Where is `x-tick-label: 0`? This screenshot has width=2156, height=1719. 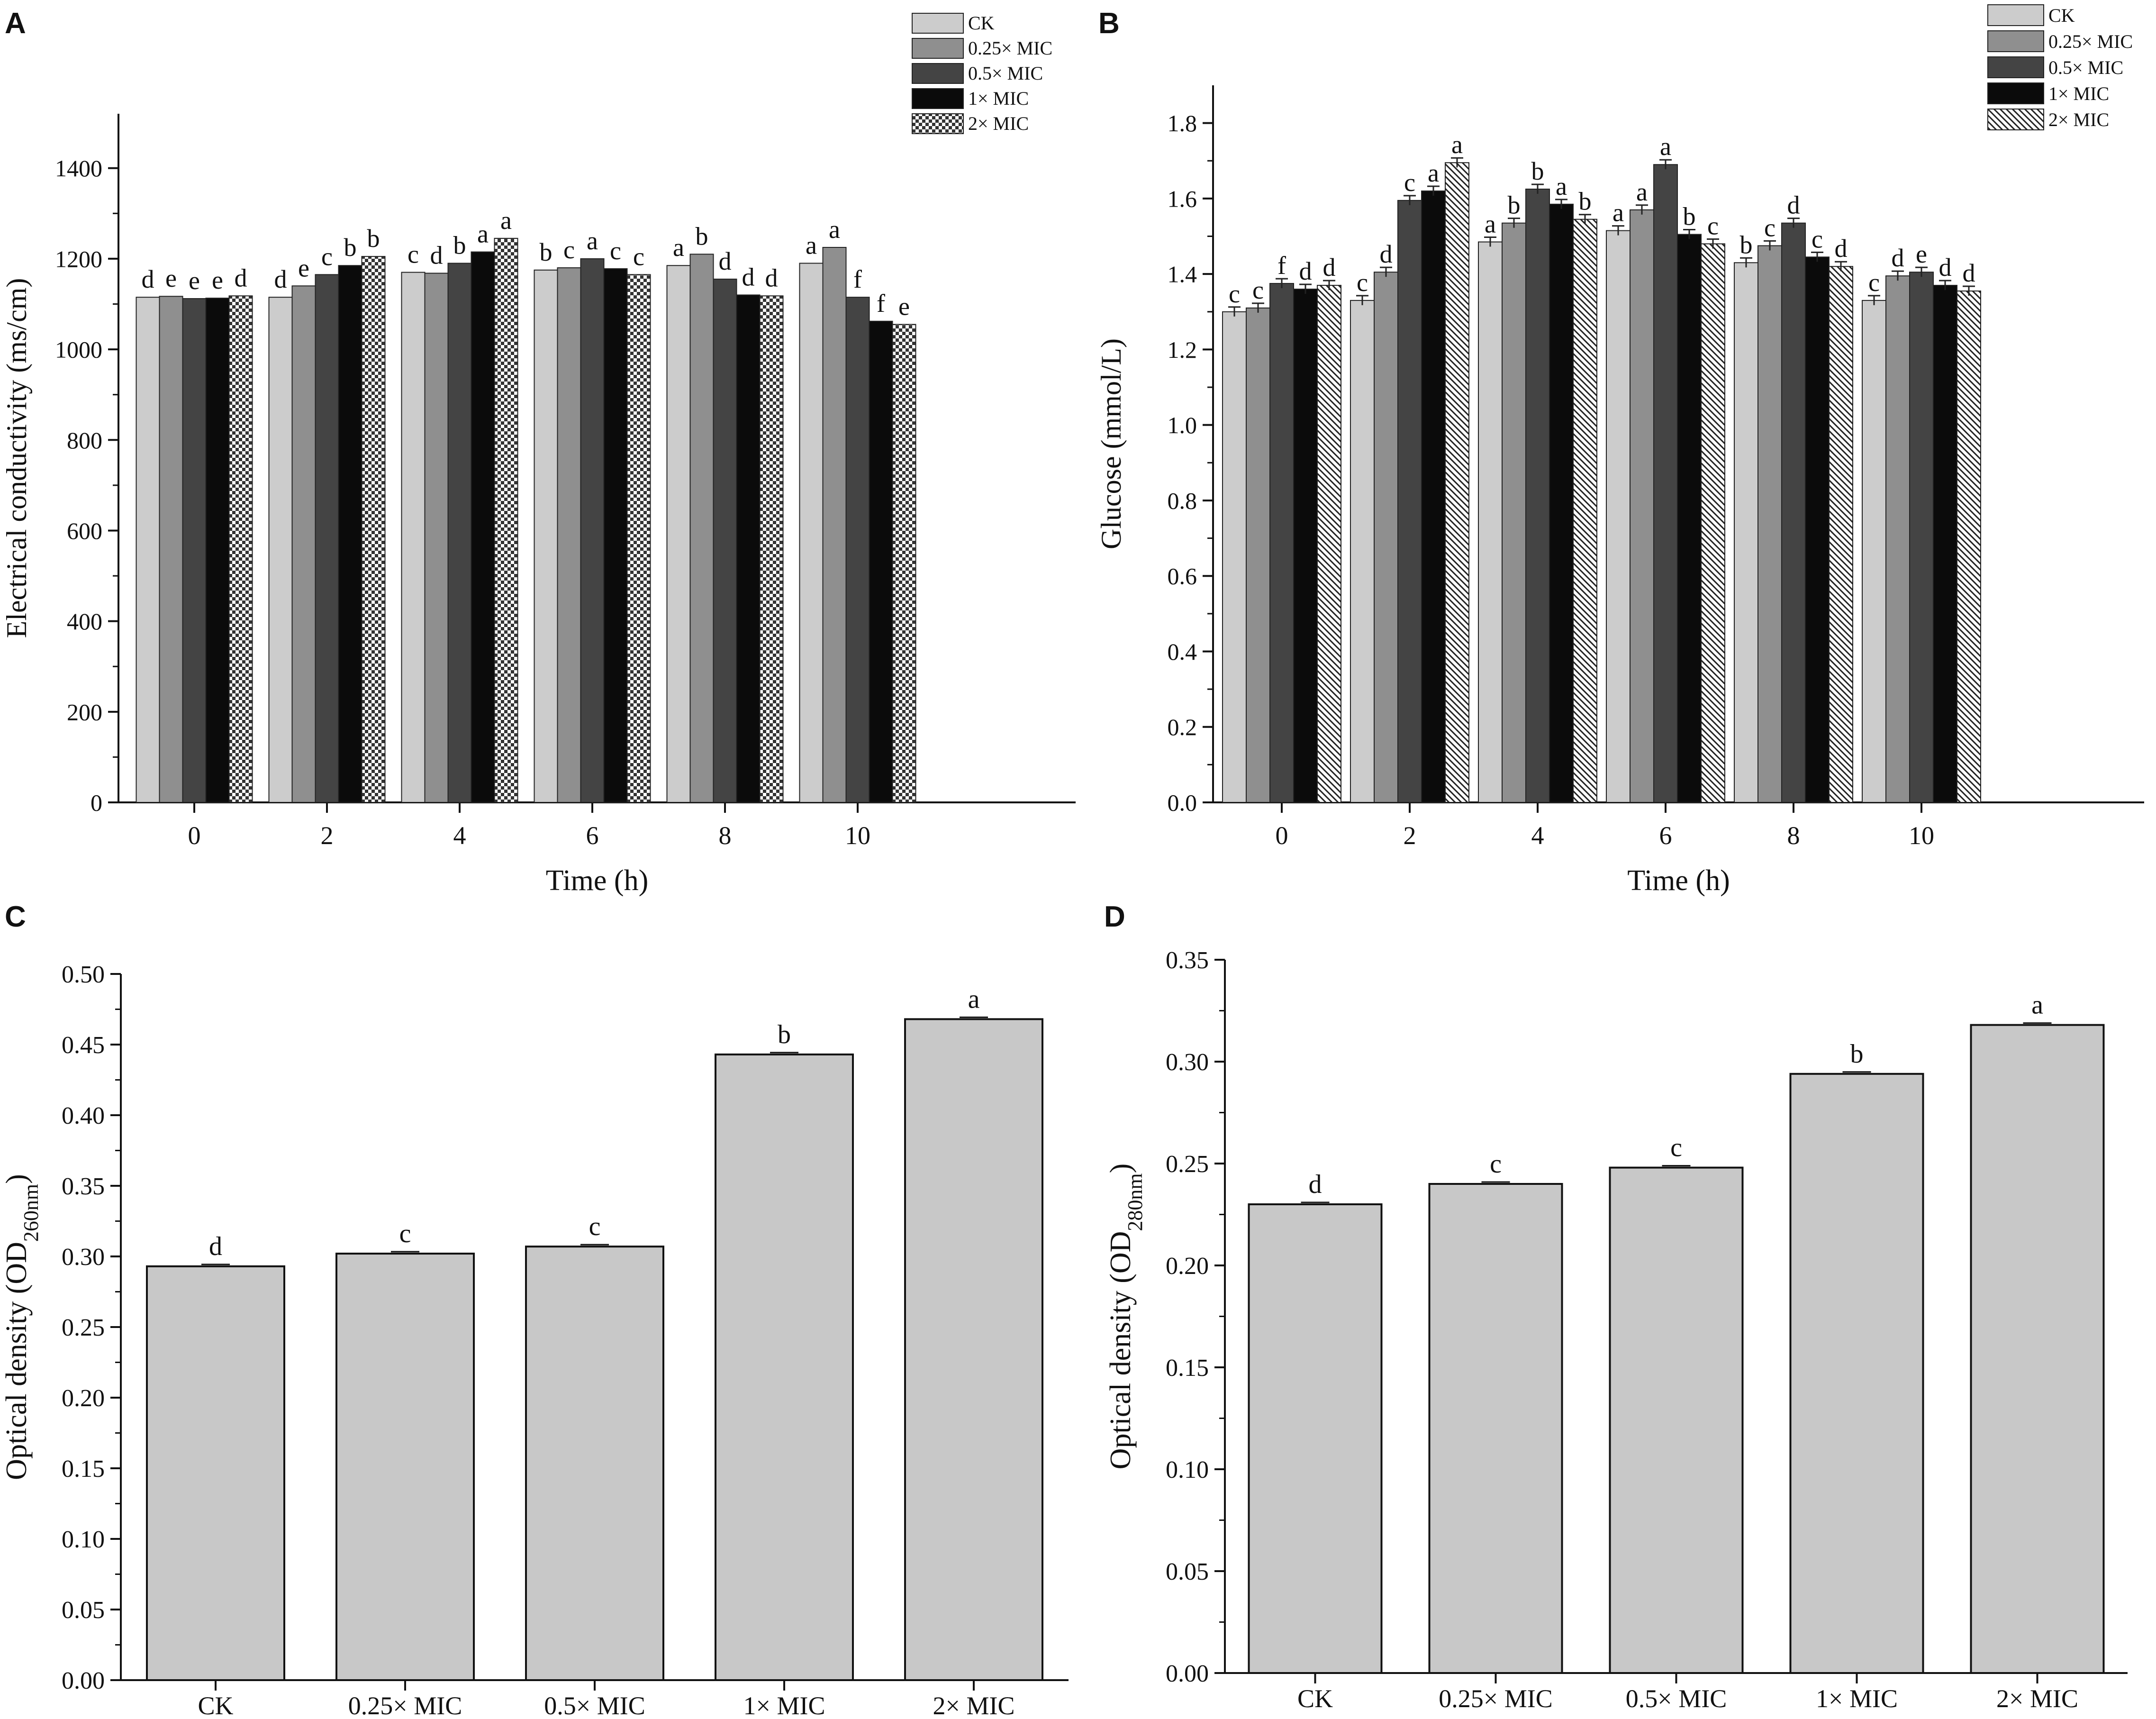
x-tick-label: 0 is located at coordinates (195, 835).